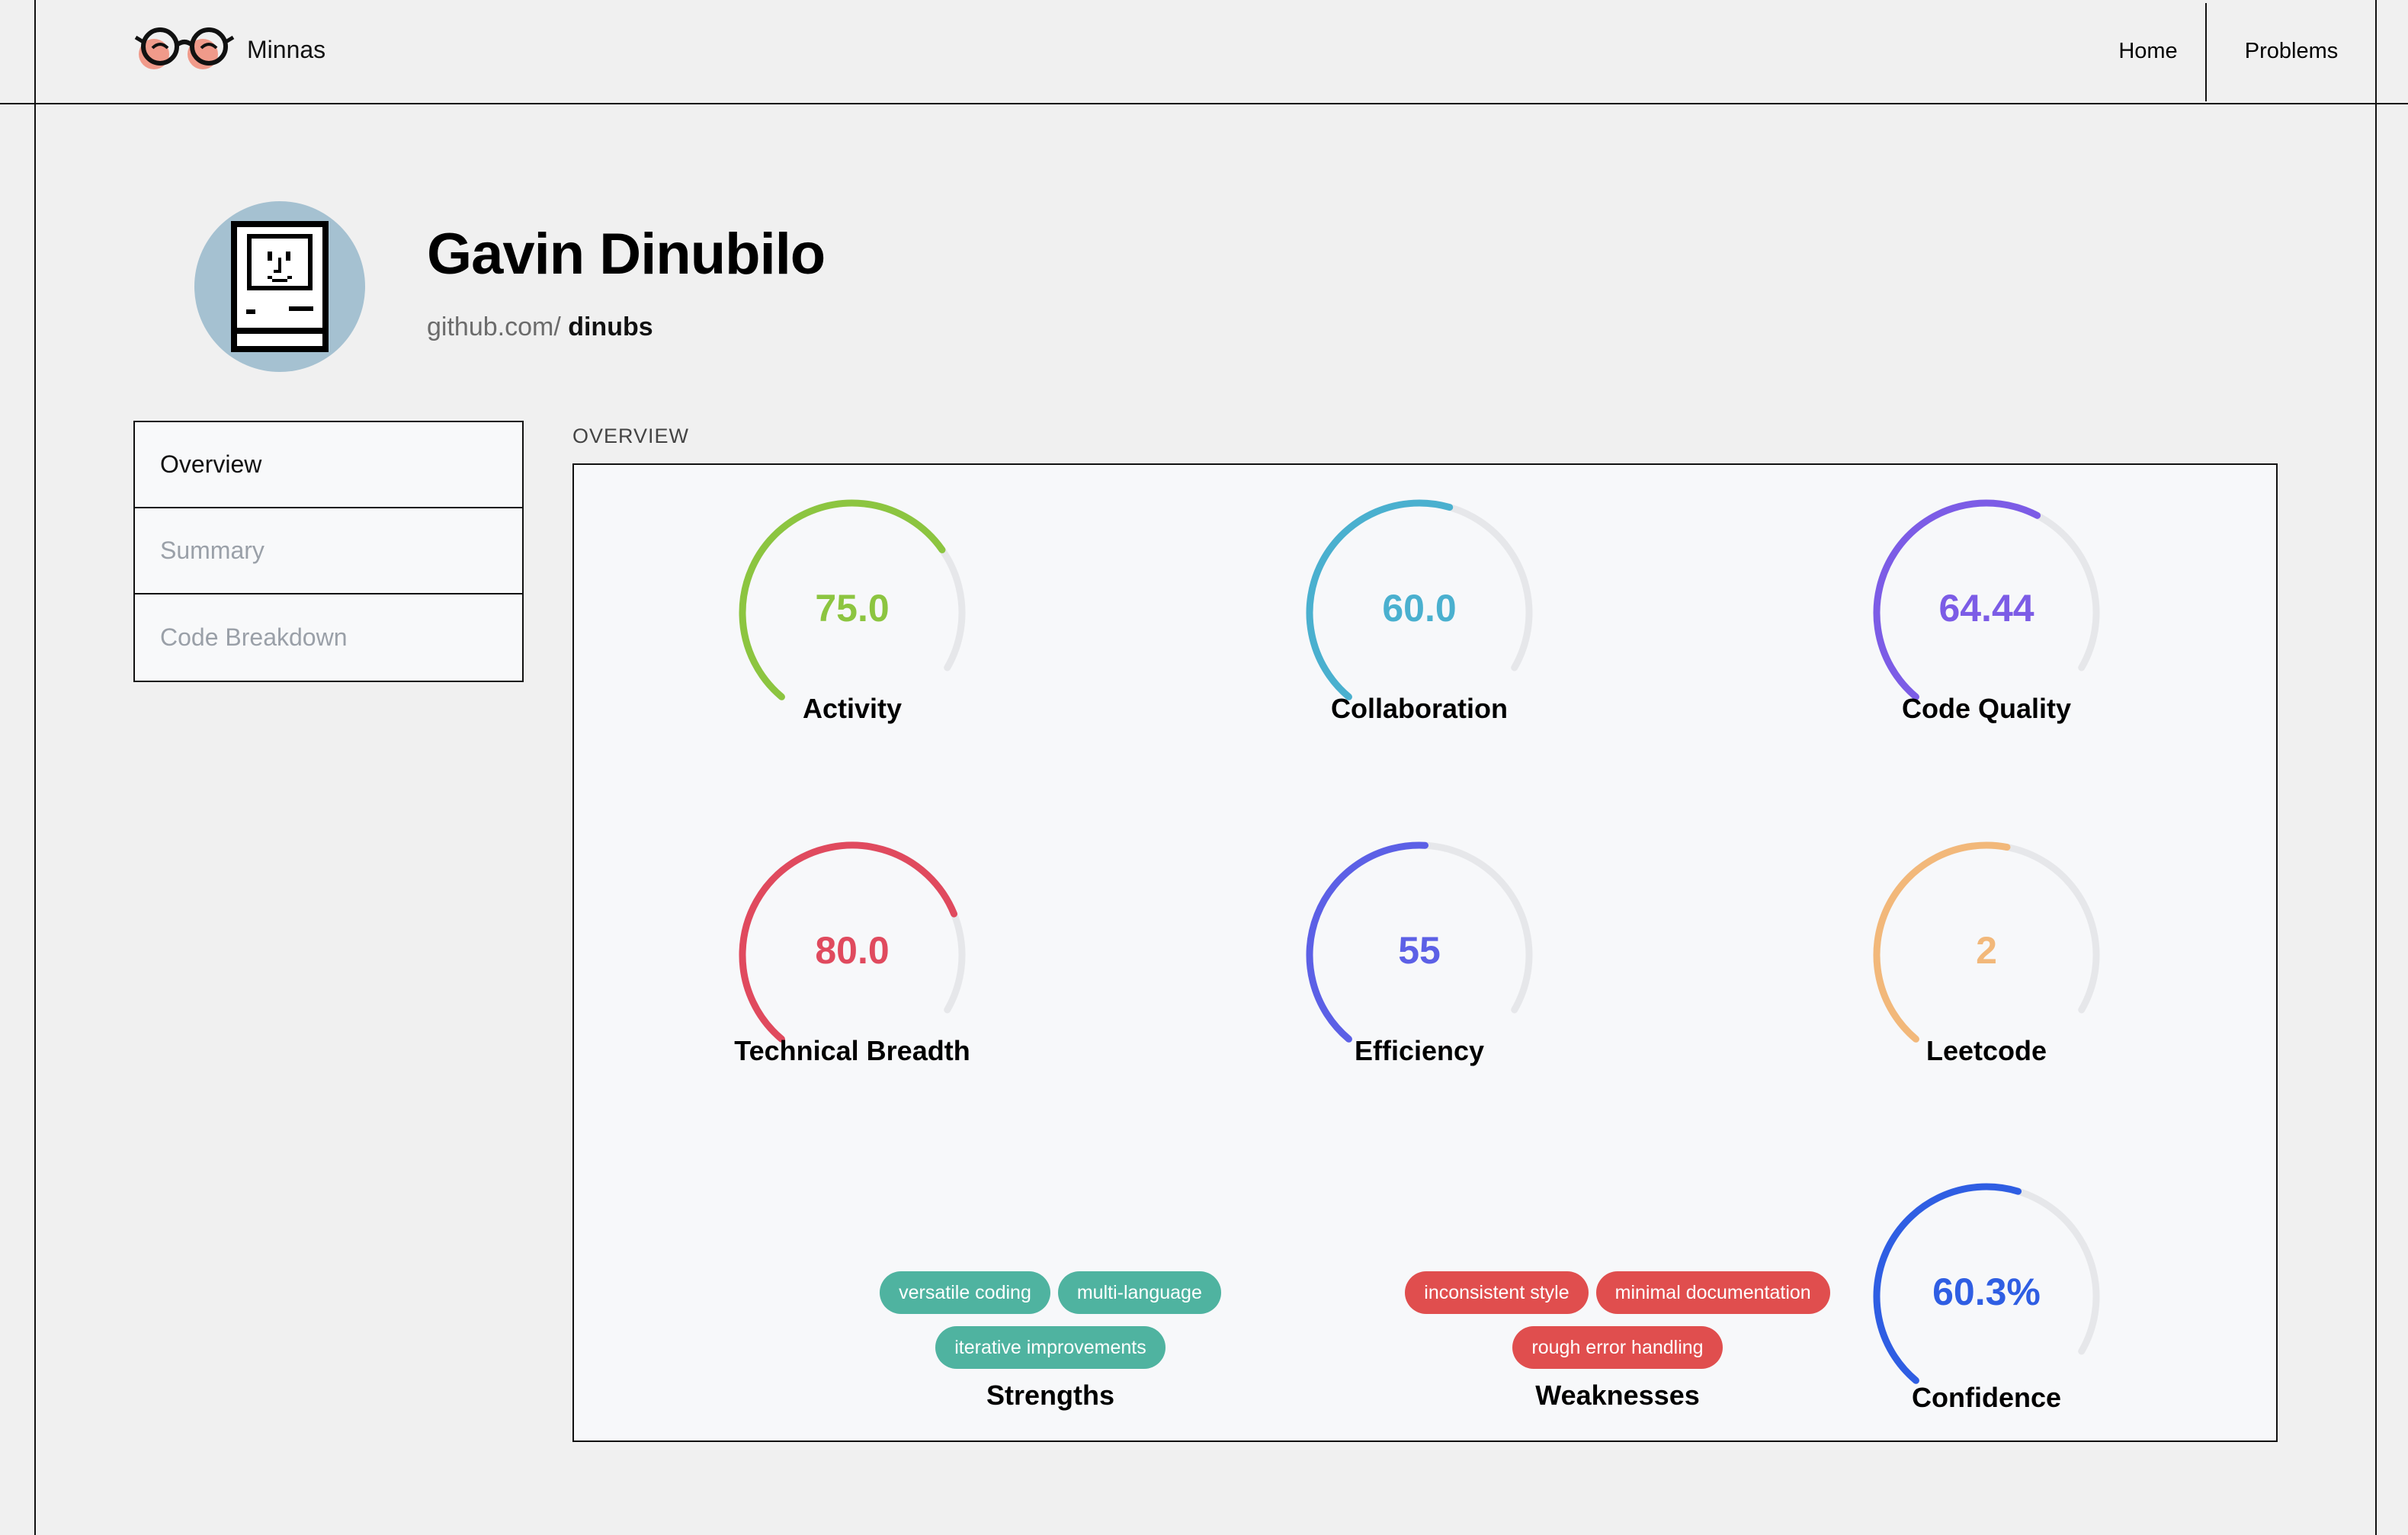 The height and width of the screenshot is (1535, 2408). Describe the element at coordinates (1986, 1292) in the screenshot. I see `gauge-value: 60.3%` at that location.